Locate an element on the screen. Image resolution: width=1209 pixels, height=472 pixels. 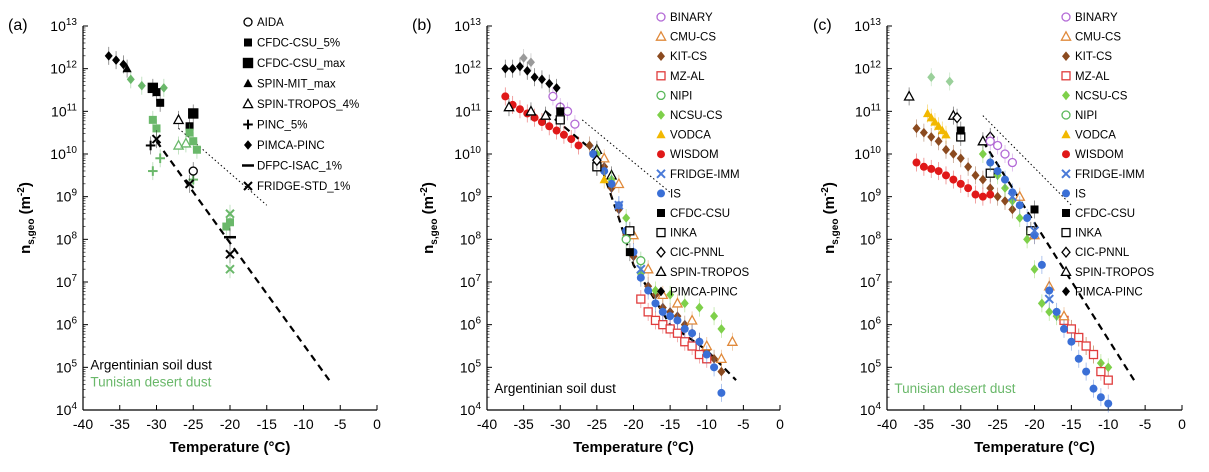
legend-entry: NCSU-CS is located at coordinates (1095, 96).